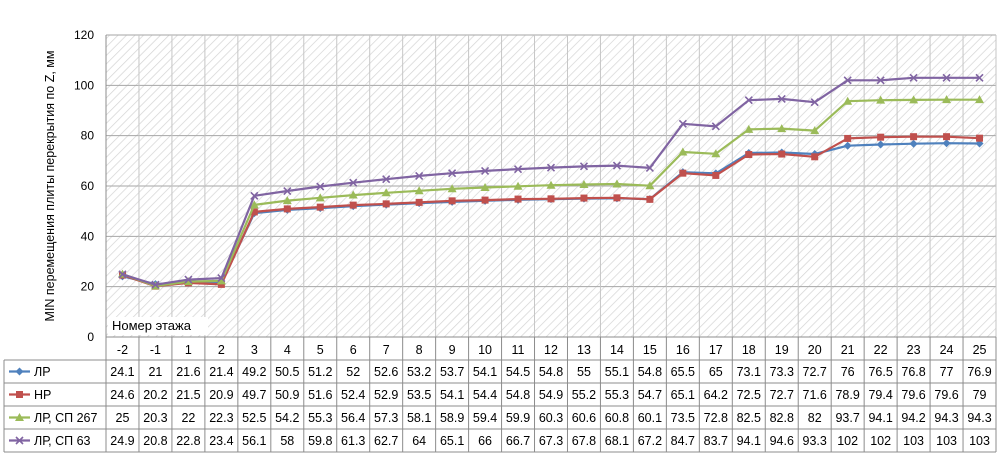 This screenshot has height=464, width=1004. I want to click on x-tick-label: 5, so click(320, 350).